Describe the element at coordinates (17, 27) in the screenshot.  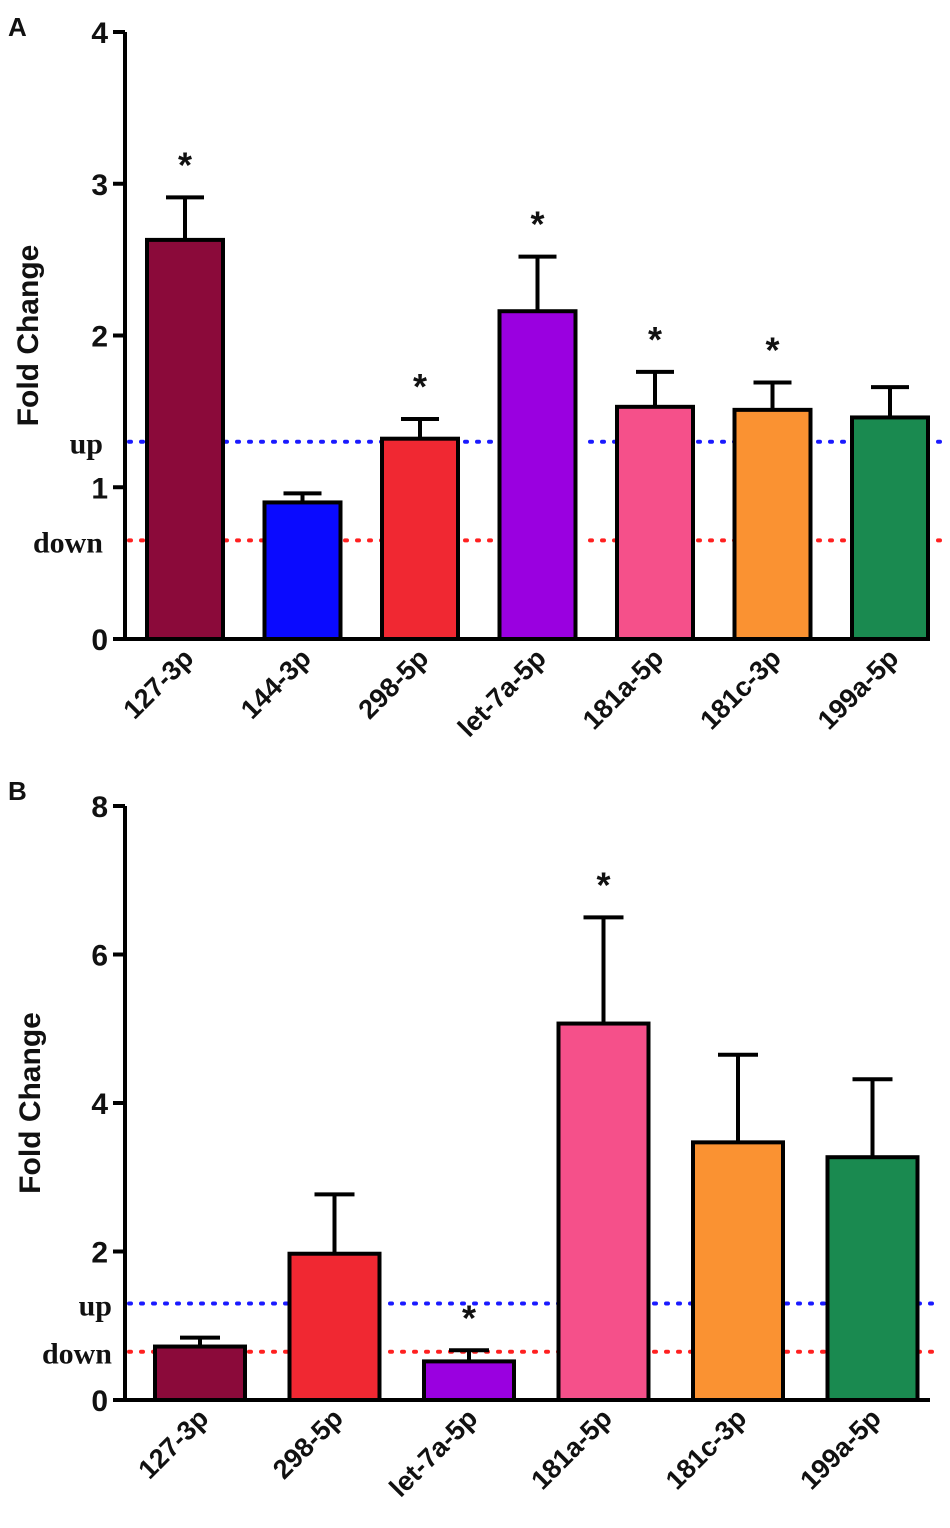
I see `panel-letter: A` at that location.